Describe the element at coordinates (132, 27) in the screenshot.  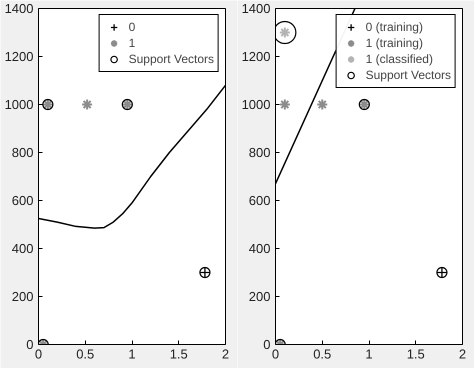
I see `legend-label: 0` at that location.